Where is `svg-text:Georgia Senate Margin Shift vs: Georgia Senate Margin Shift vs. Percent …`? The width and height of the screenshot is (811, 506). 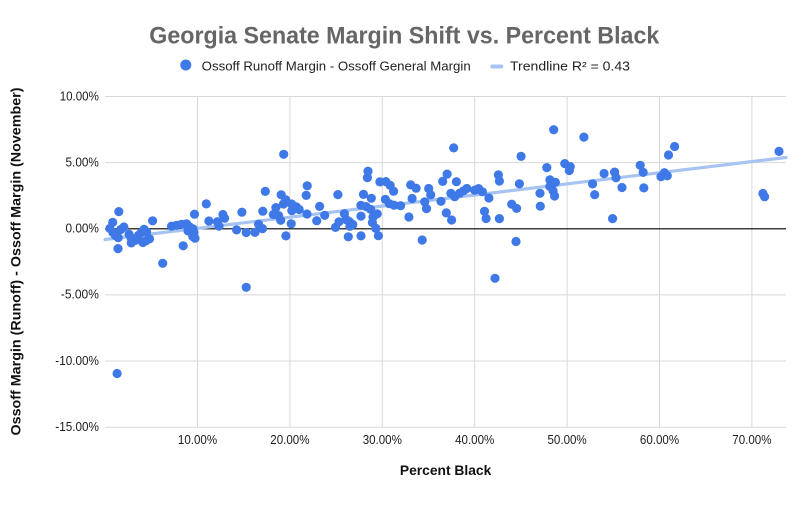
svg-text:Georgia Senate Margin Shift vs: Georgia Senate Margin Shift vs. Percent … is located at coordinates (404, 36).